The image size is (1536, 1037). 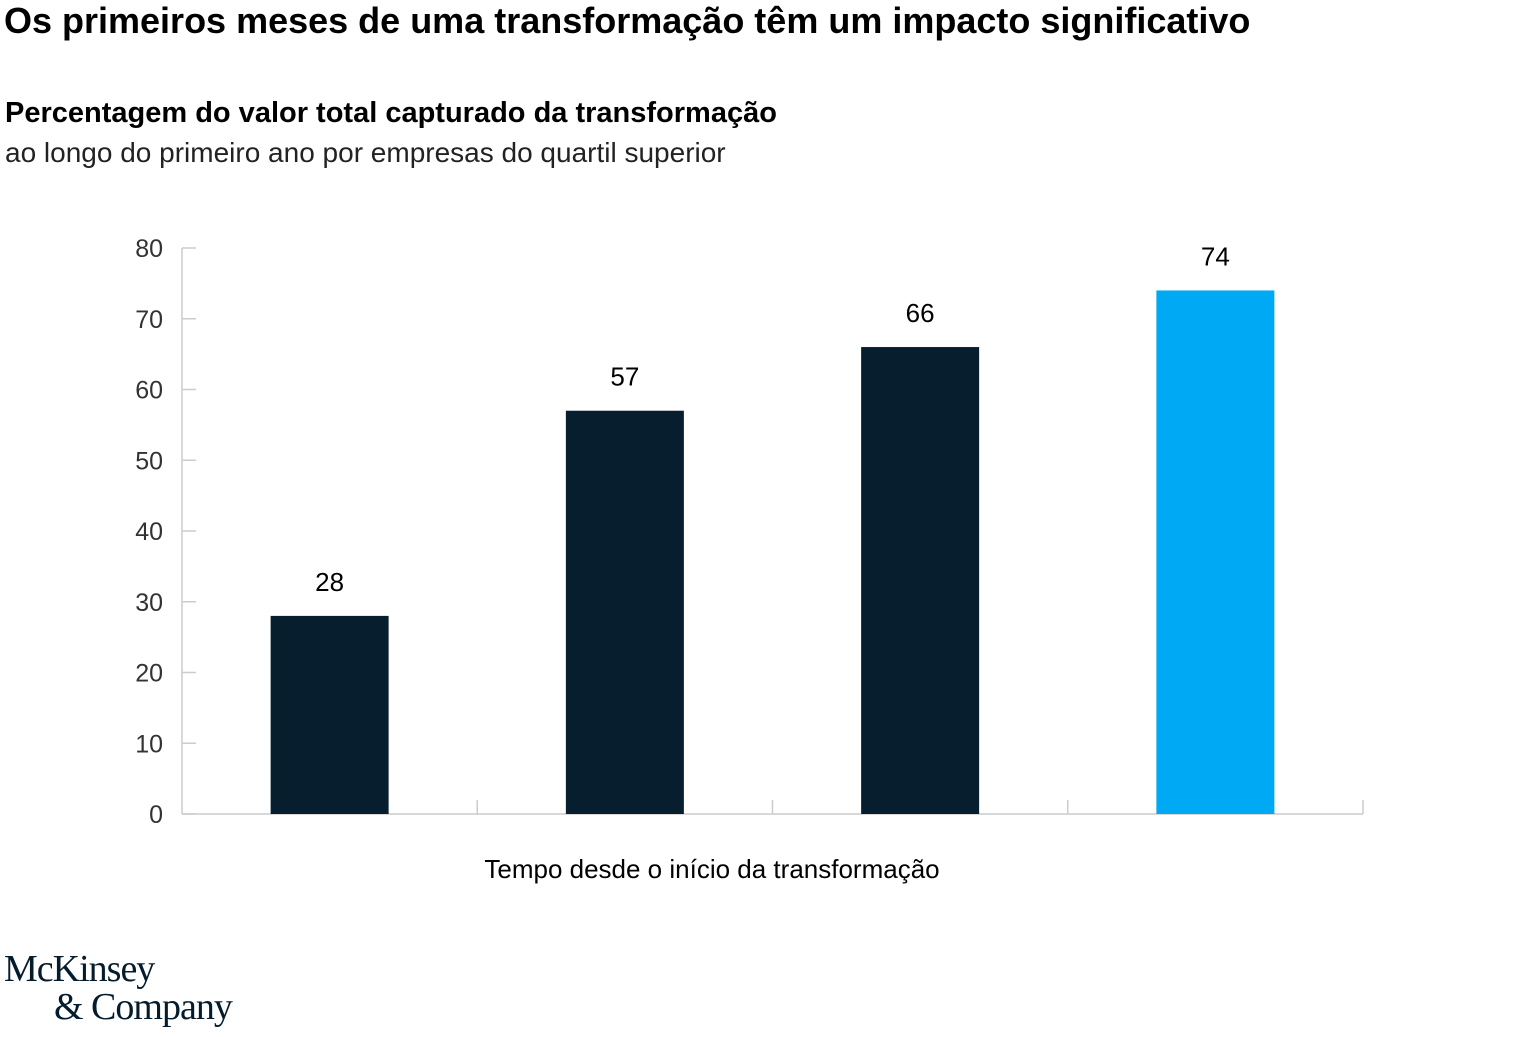 I want to click on y-tick-label: 40, so click(x=149, y=532).